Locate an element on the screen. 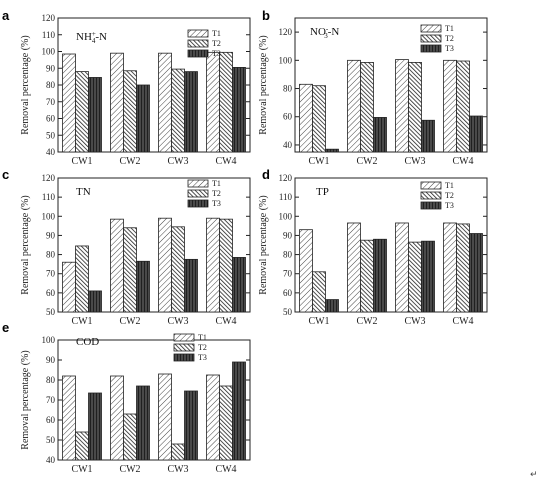  panel-letter: a is located at coordinates (6, 15).